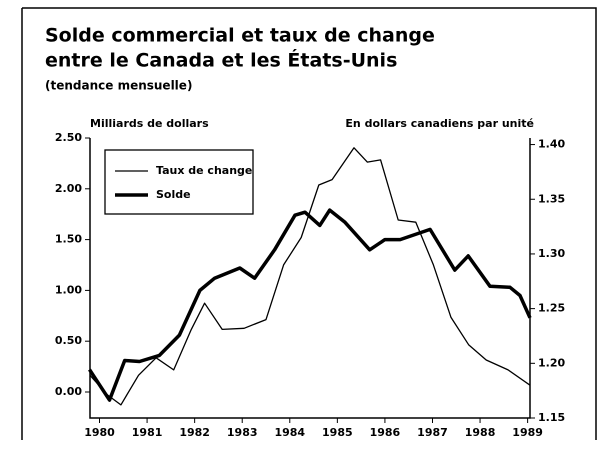  I want to click on x-tick-label: 1988, so click(480, 432).